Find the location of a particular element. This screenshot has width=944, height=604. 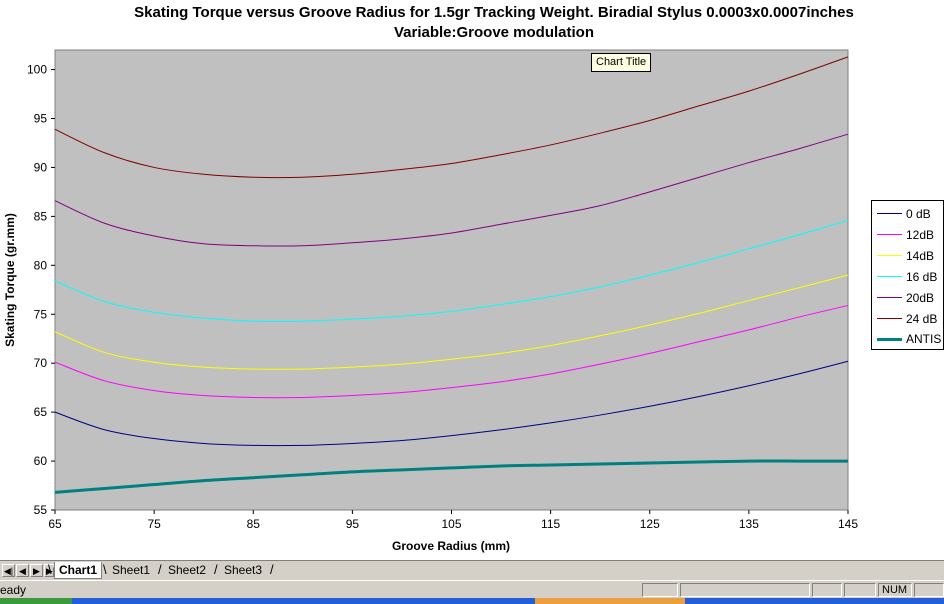

y-tick-label: 100 is located at coordinates (37, 70).